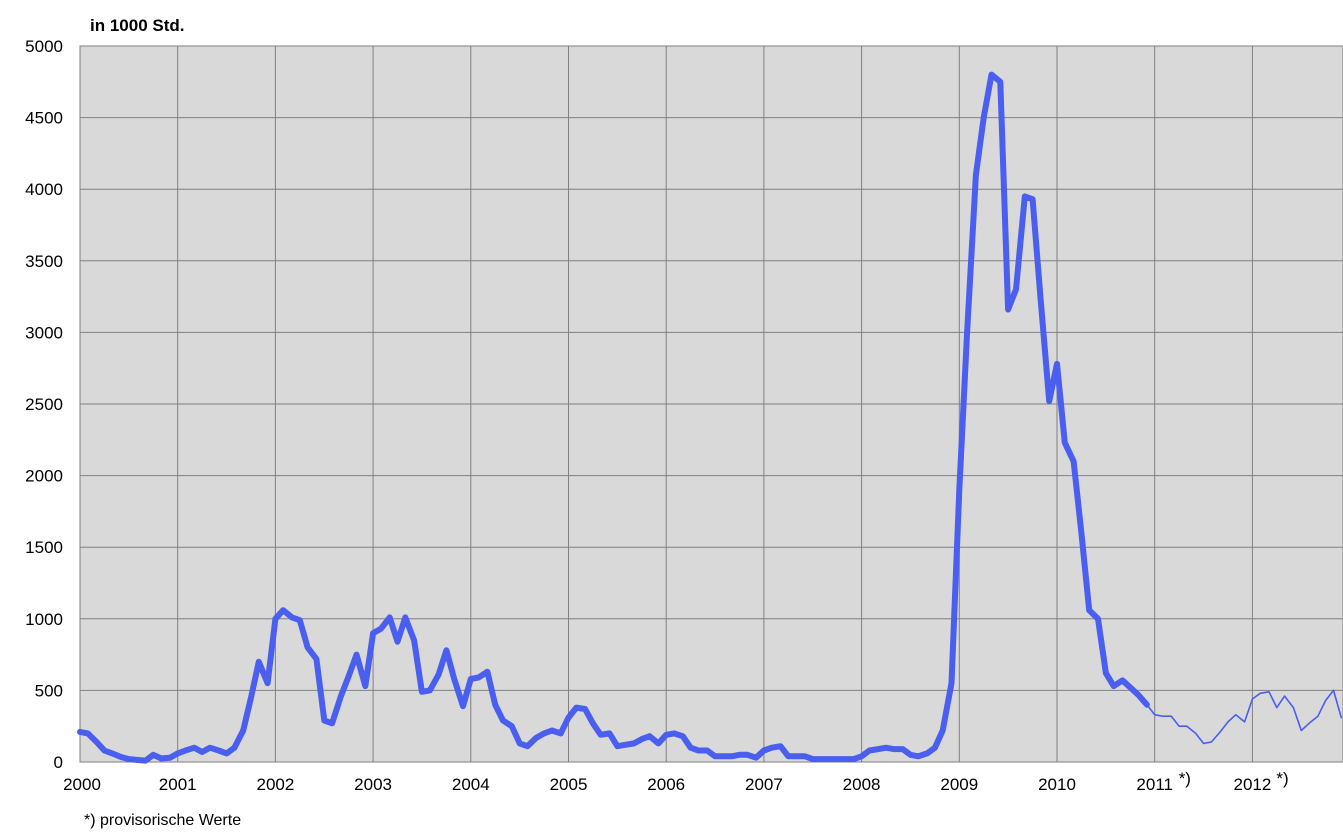 The image size is (1343, 834). What do you see at coordinates (44, 476) in the screenshot?
I see `y-tick-label: 2000` at bounding box center [44, 476].